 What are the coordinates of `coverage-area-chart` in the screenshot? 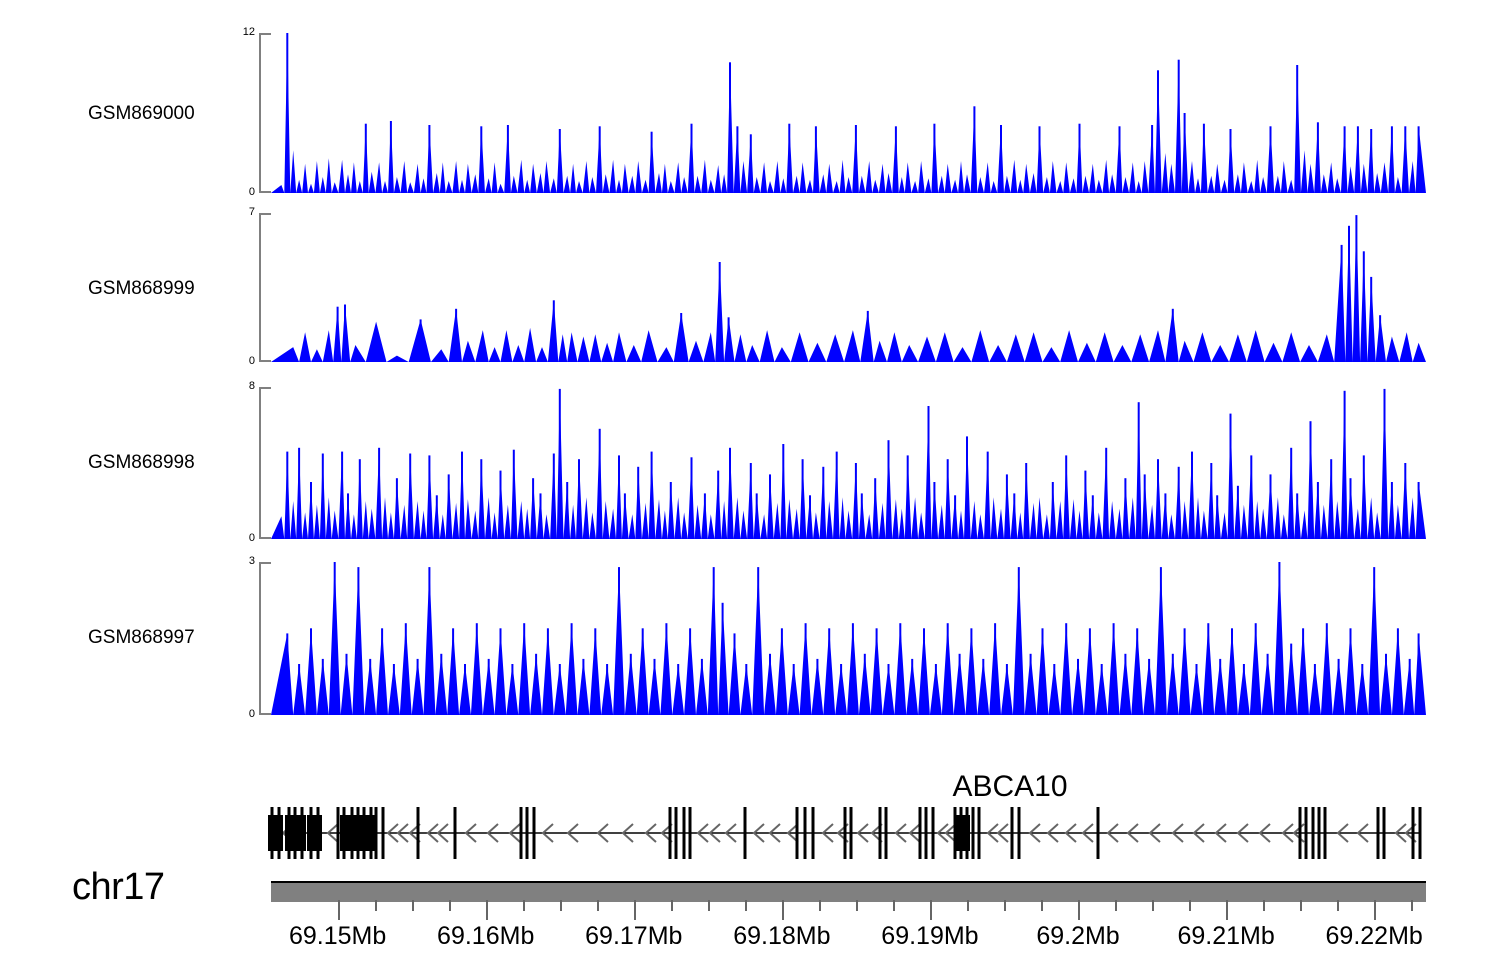 It's located at (848, 113).